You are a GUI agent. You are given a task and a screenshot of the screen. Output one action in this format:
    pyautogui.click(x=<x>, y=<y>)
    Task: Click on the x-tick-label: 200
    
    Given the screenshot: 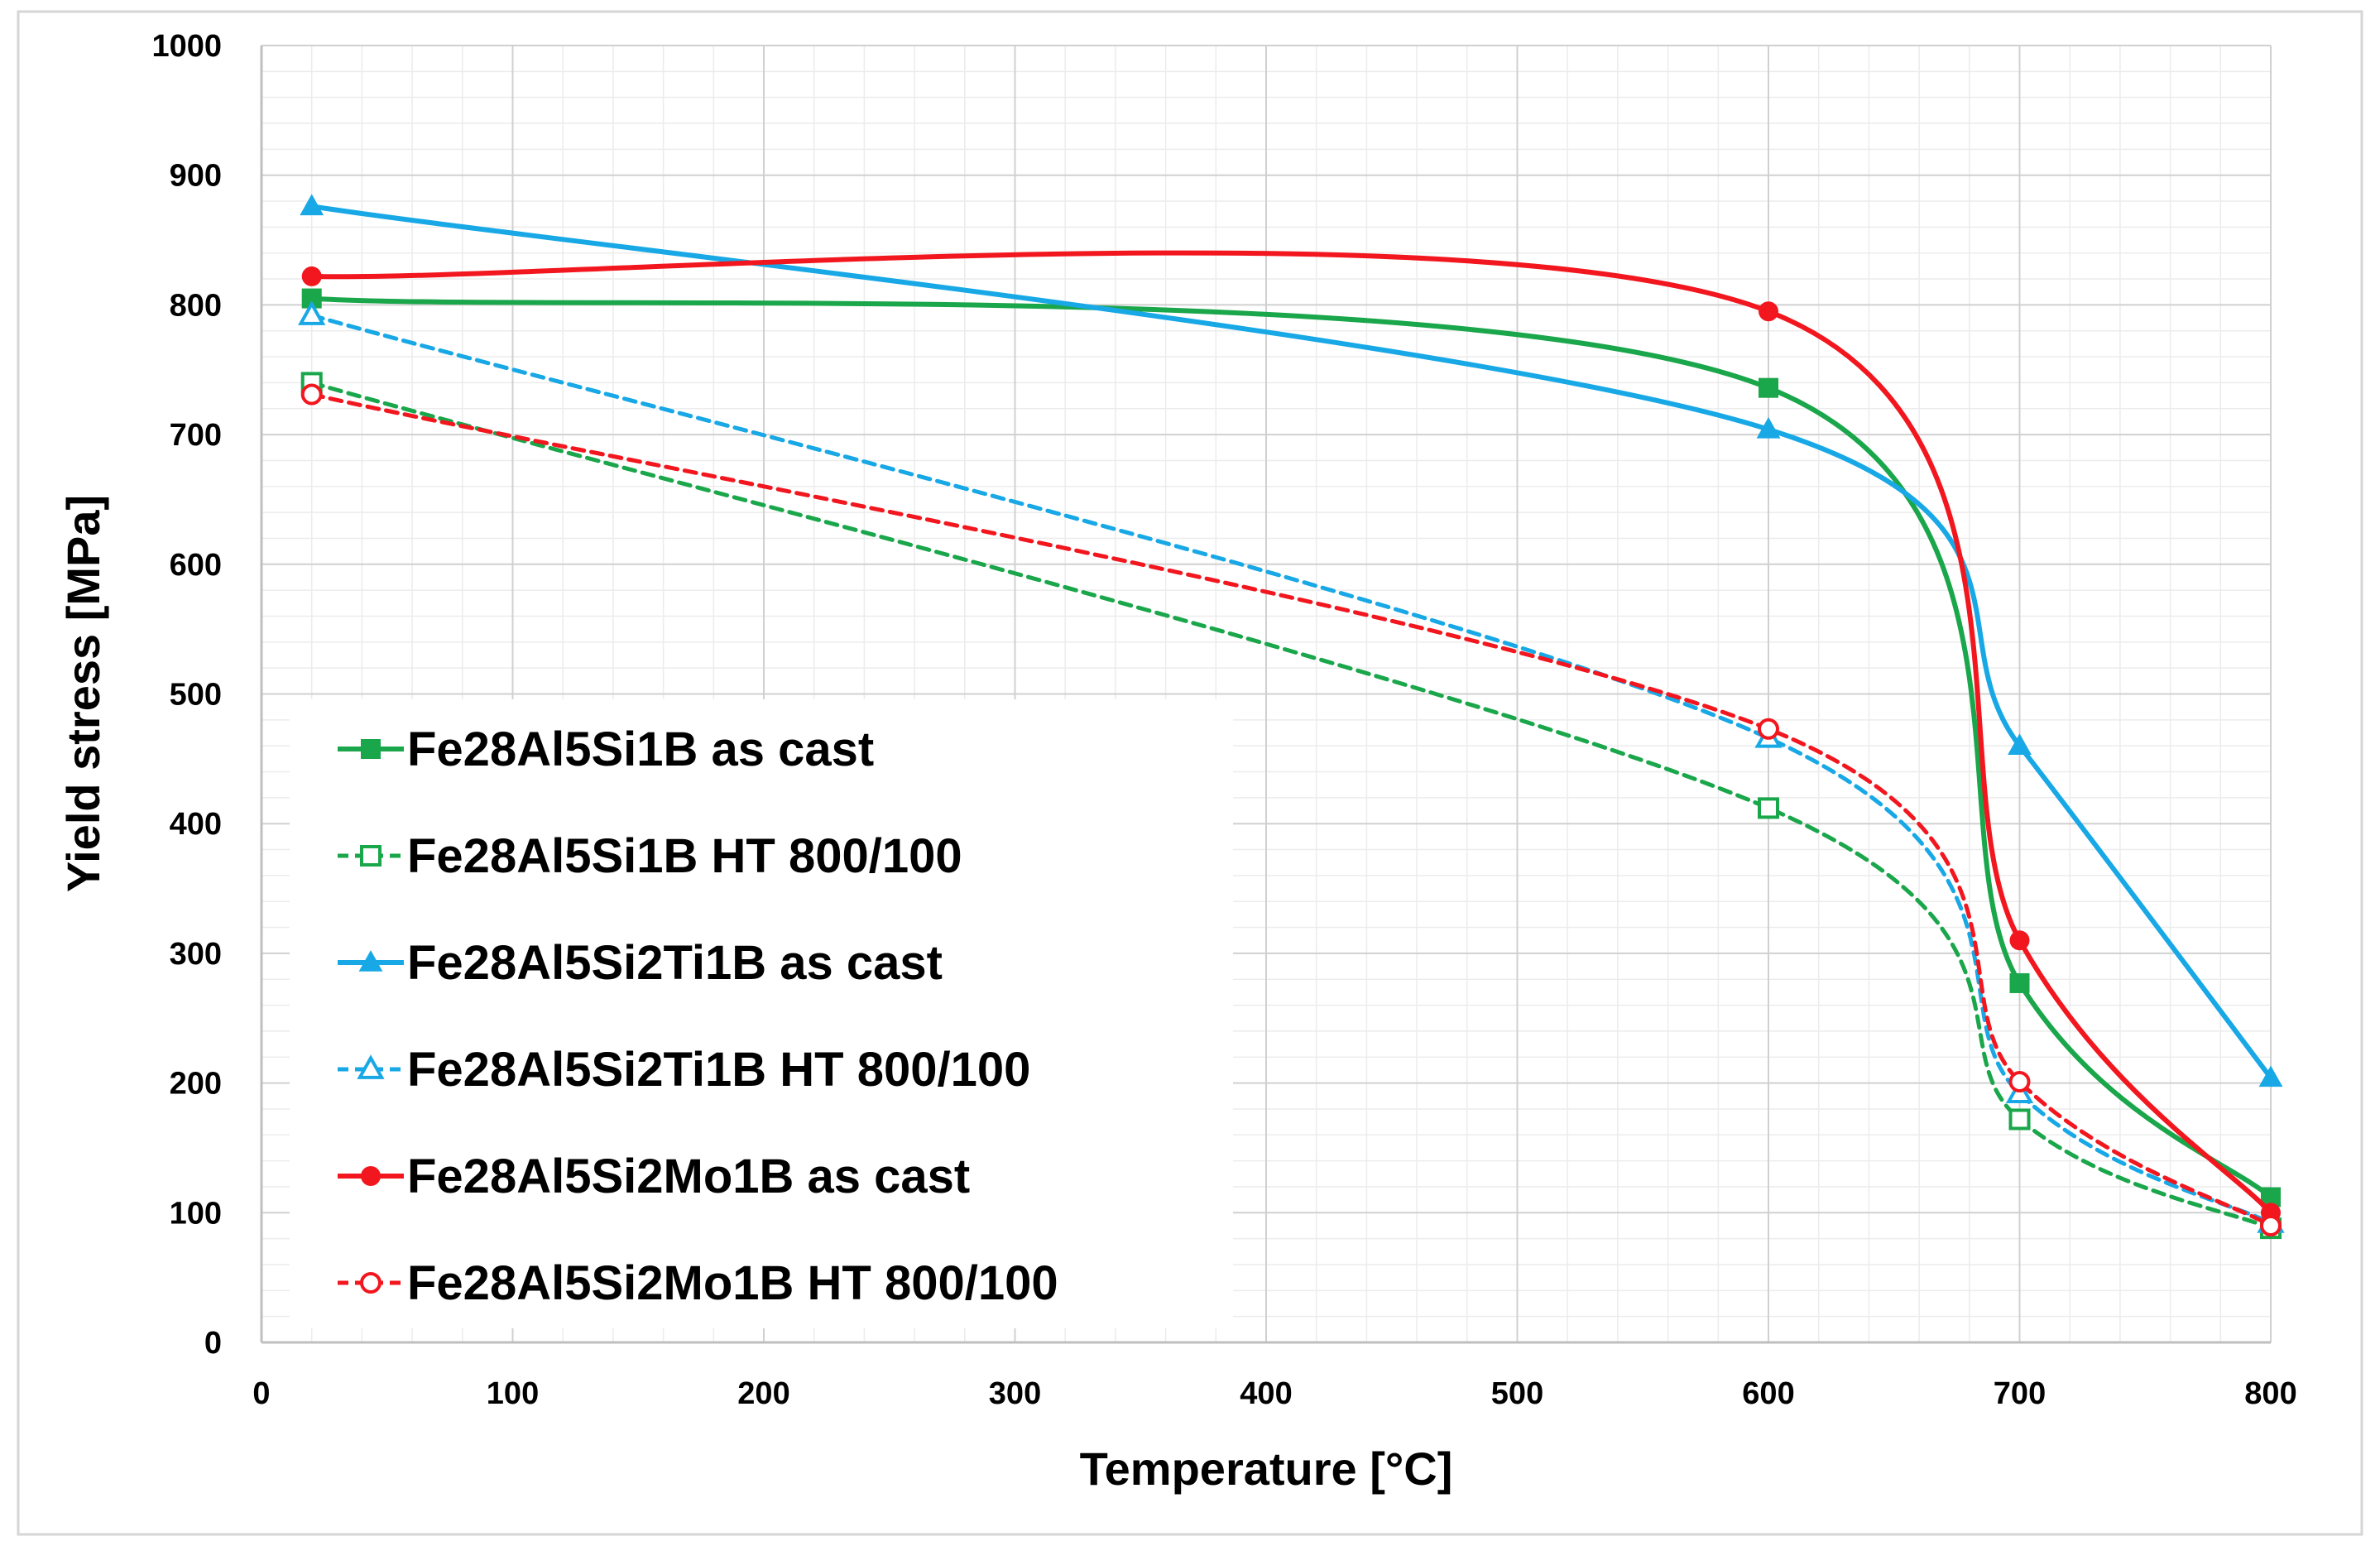 What is the action you would take?
    pyautogui.click(x=763, y=1394)
    